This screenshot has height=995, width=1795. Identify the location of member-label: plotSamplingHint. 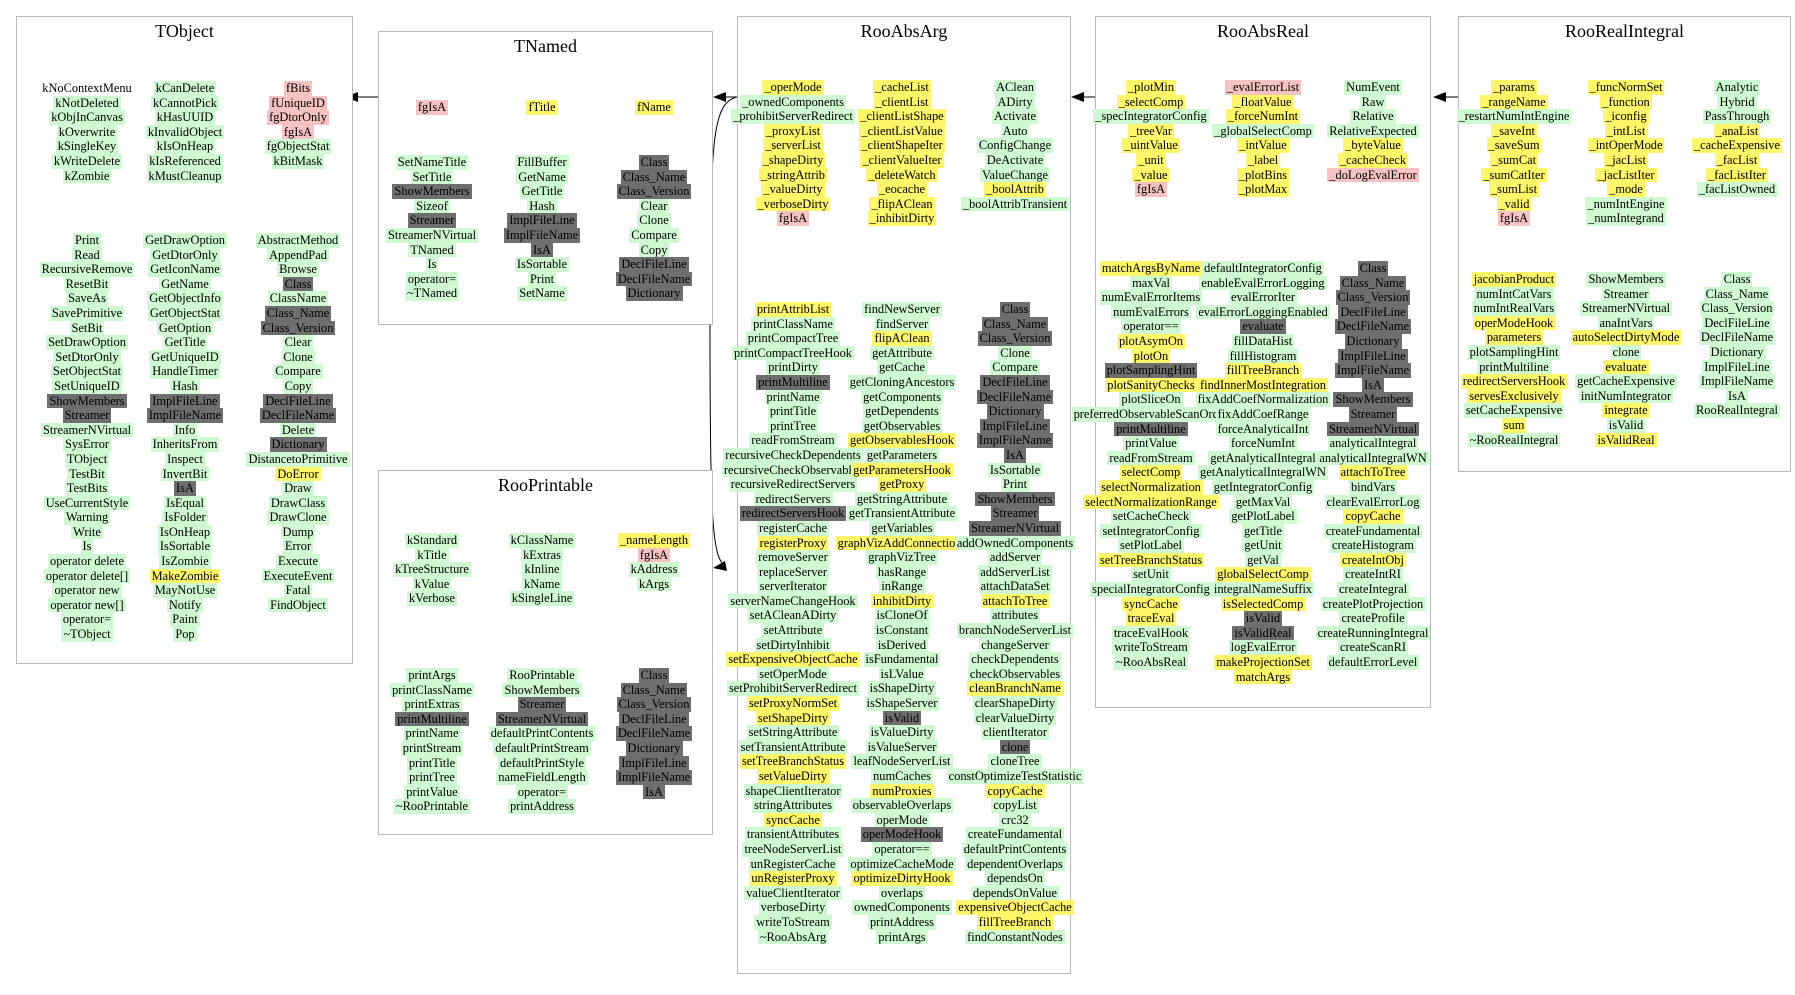
(1151, 370).